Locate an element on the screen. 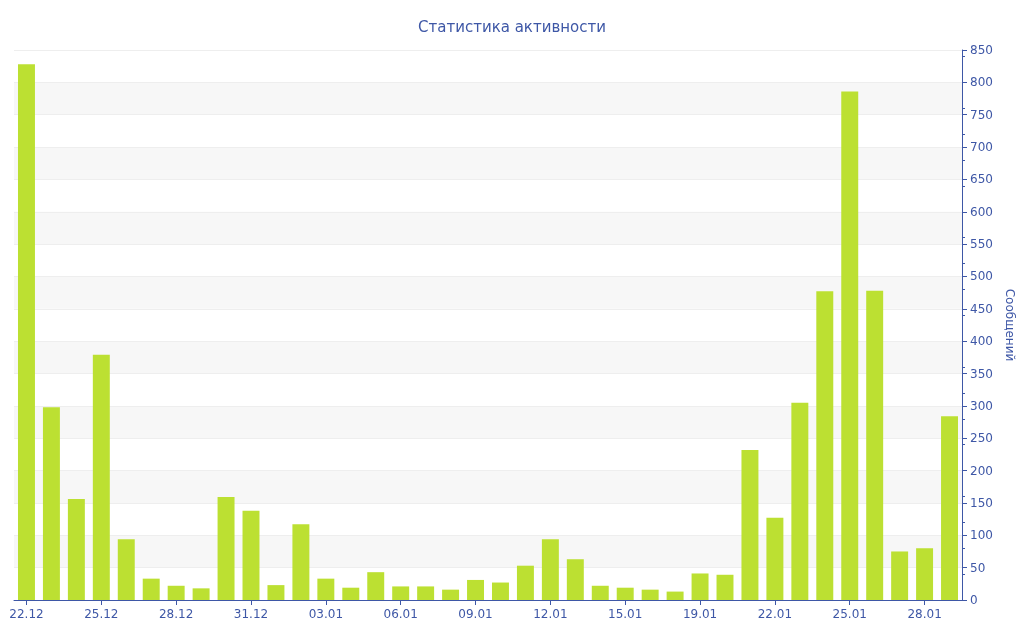 This screenshot has height=640, width=1024. y-tick-label: 300 is located at coordinates (981, 405).